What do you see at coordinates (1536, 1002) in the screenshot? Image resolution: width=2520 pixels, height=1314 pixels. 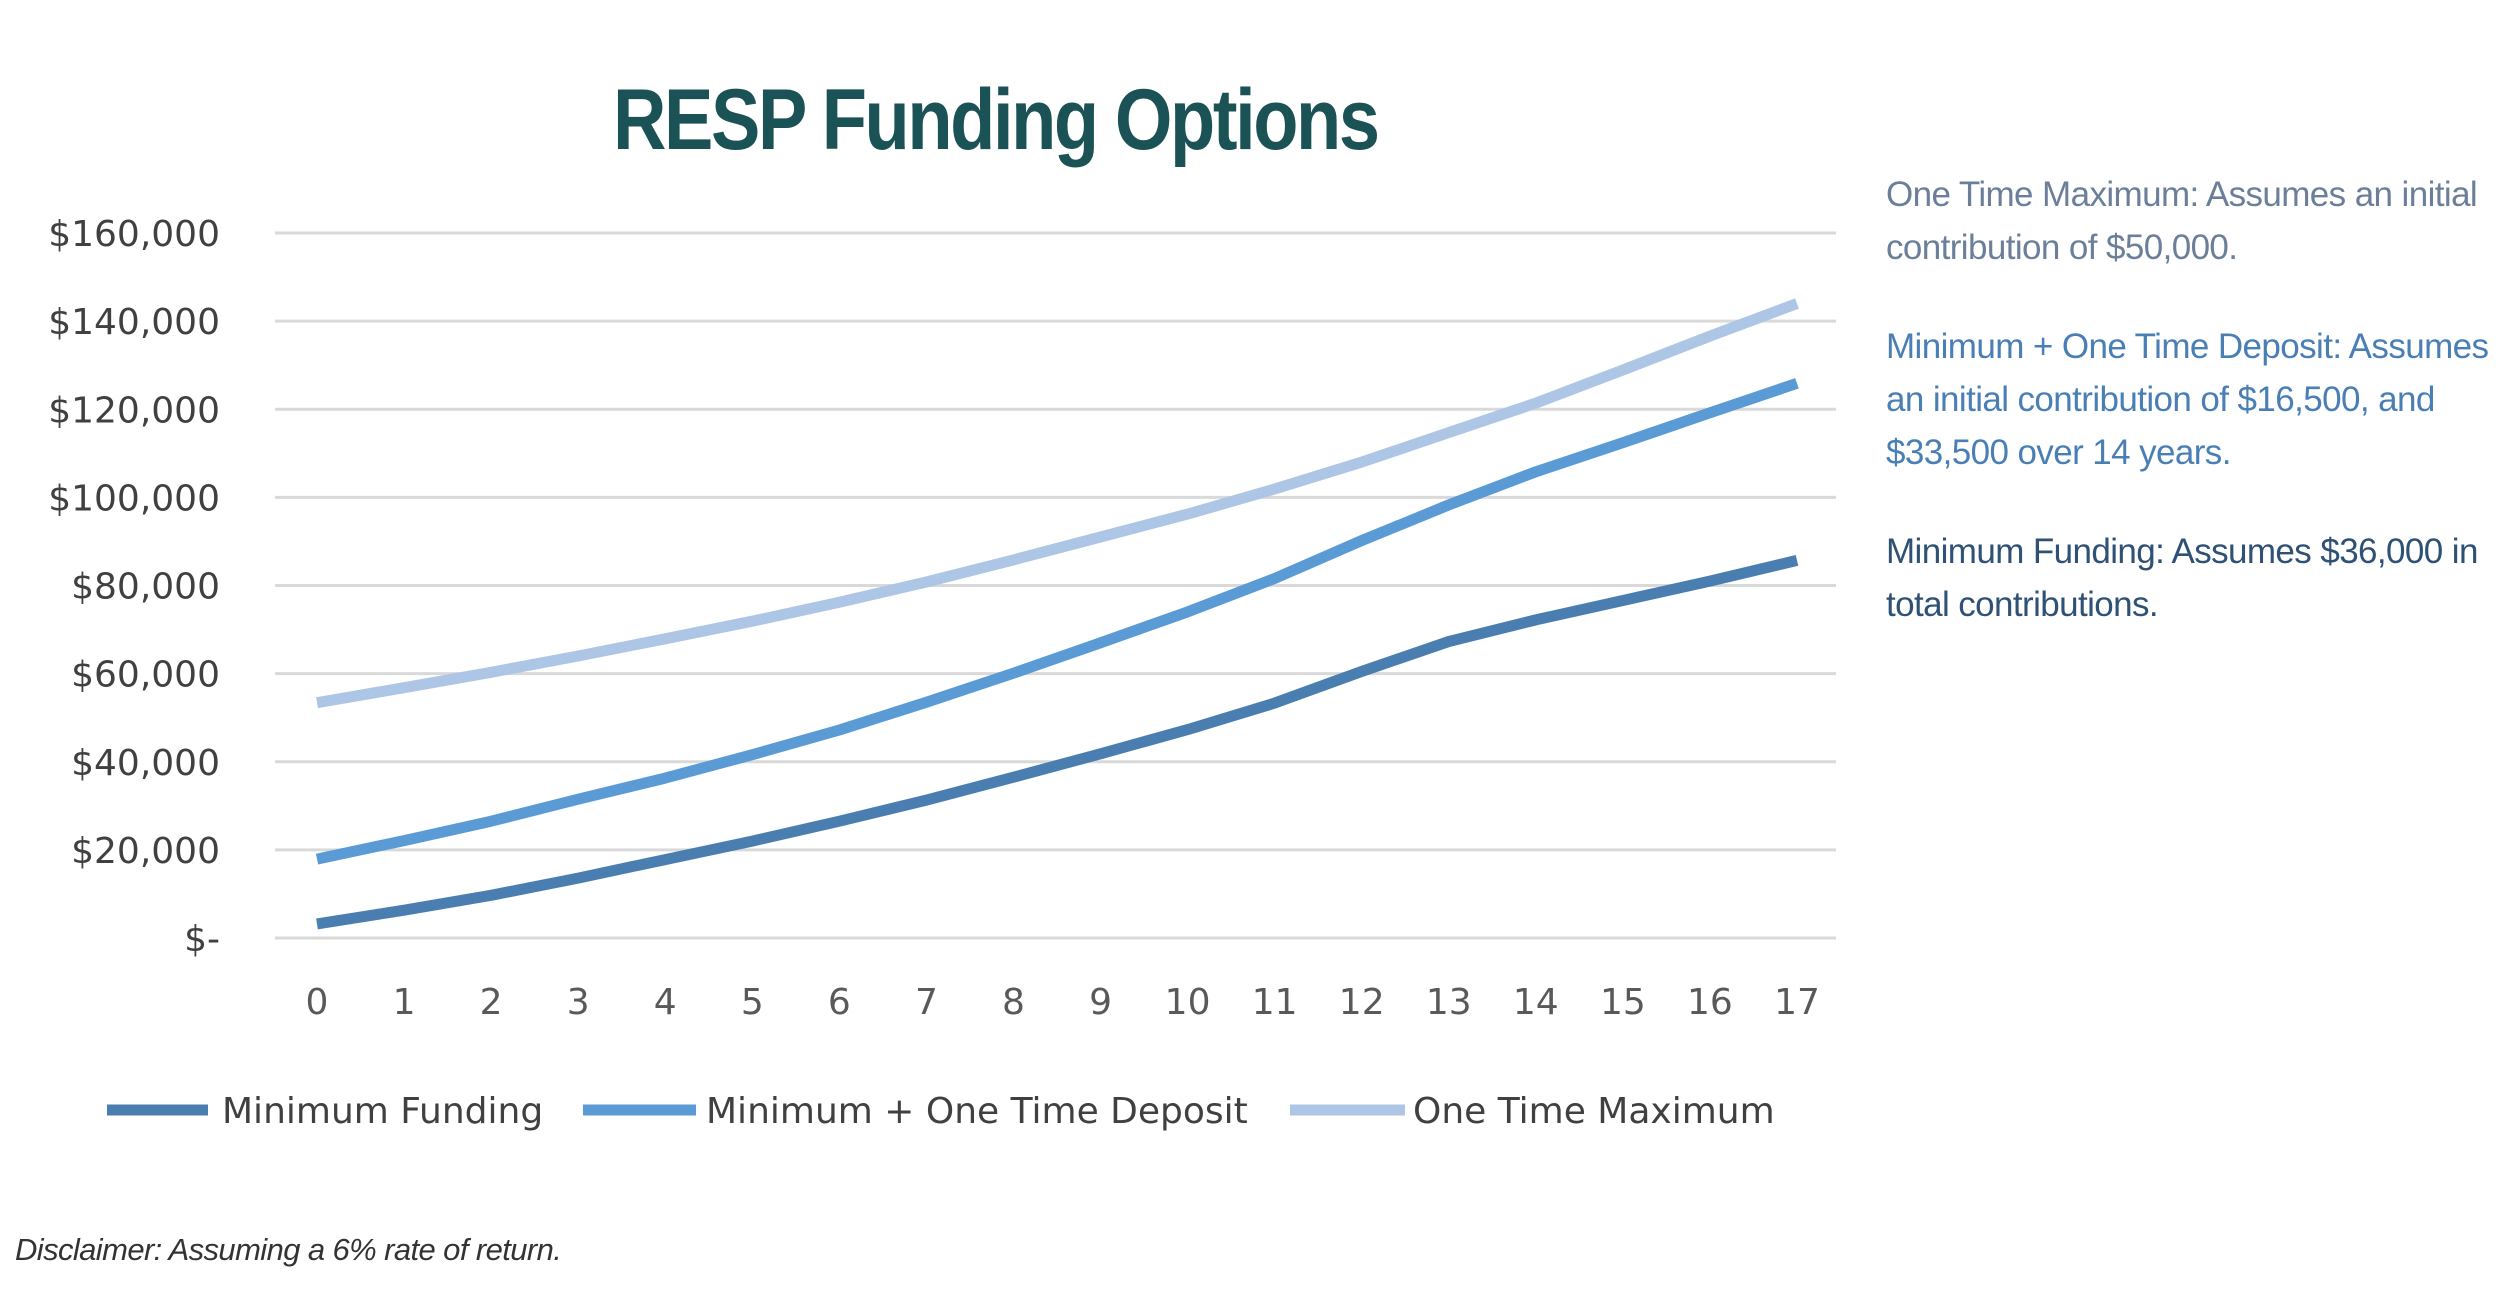 I see `x-tick-label: 14` at bounding box center [1536, 1002].